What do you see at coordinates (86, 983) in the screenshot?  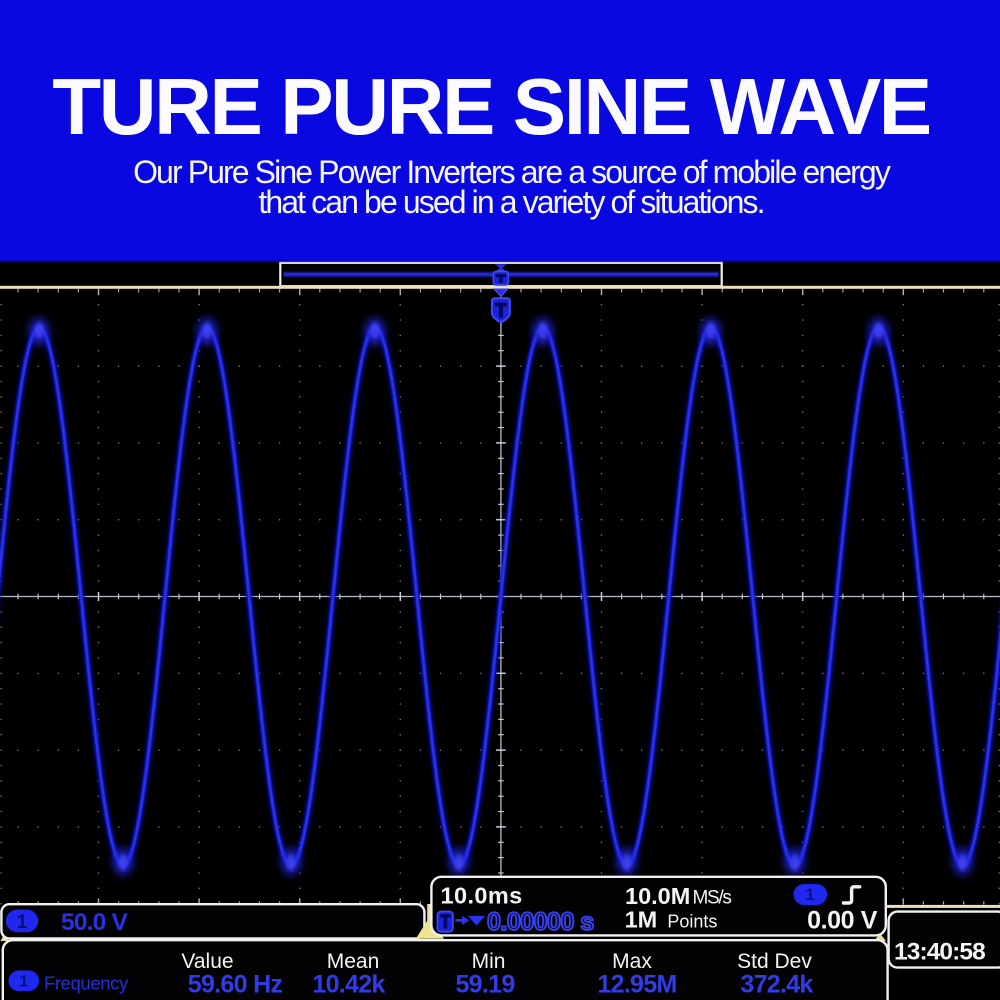 I see `svg-text: Frequency` at bounding box center [86, 983].